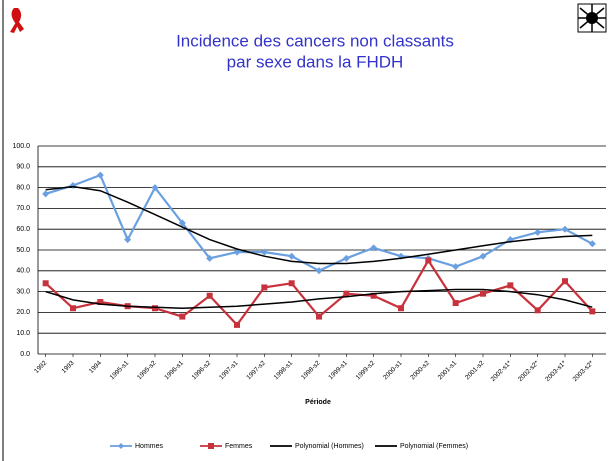 This screenshot has height=461, width=612. What do you see at coordinates (319, 298) in the screenshot?
I see `series-line` at bounding box center [319, 298].